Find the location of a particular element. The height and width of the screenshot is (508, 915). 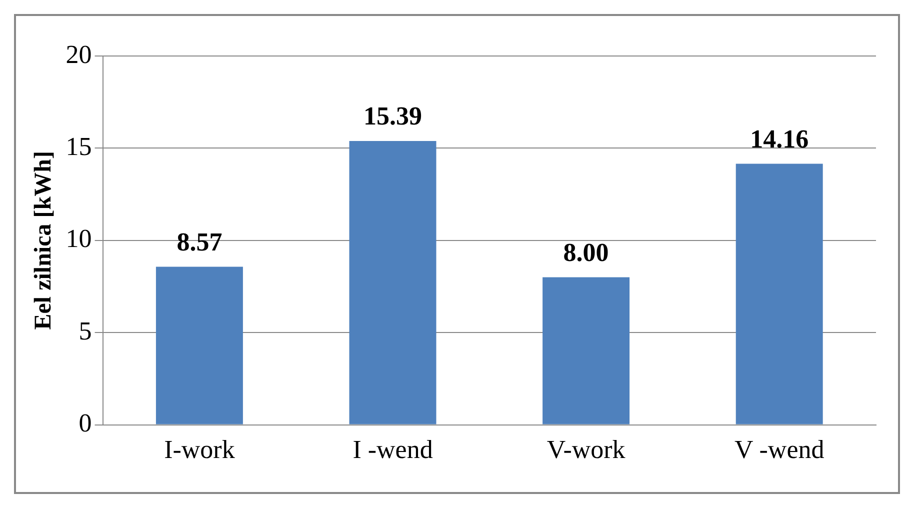

y-tick-label: 5 is located at coordinates (85, 331).